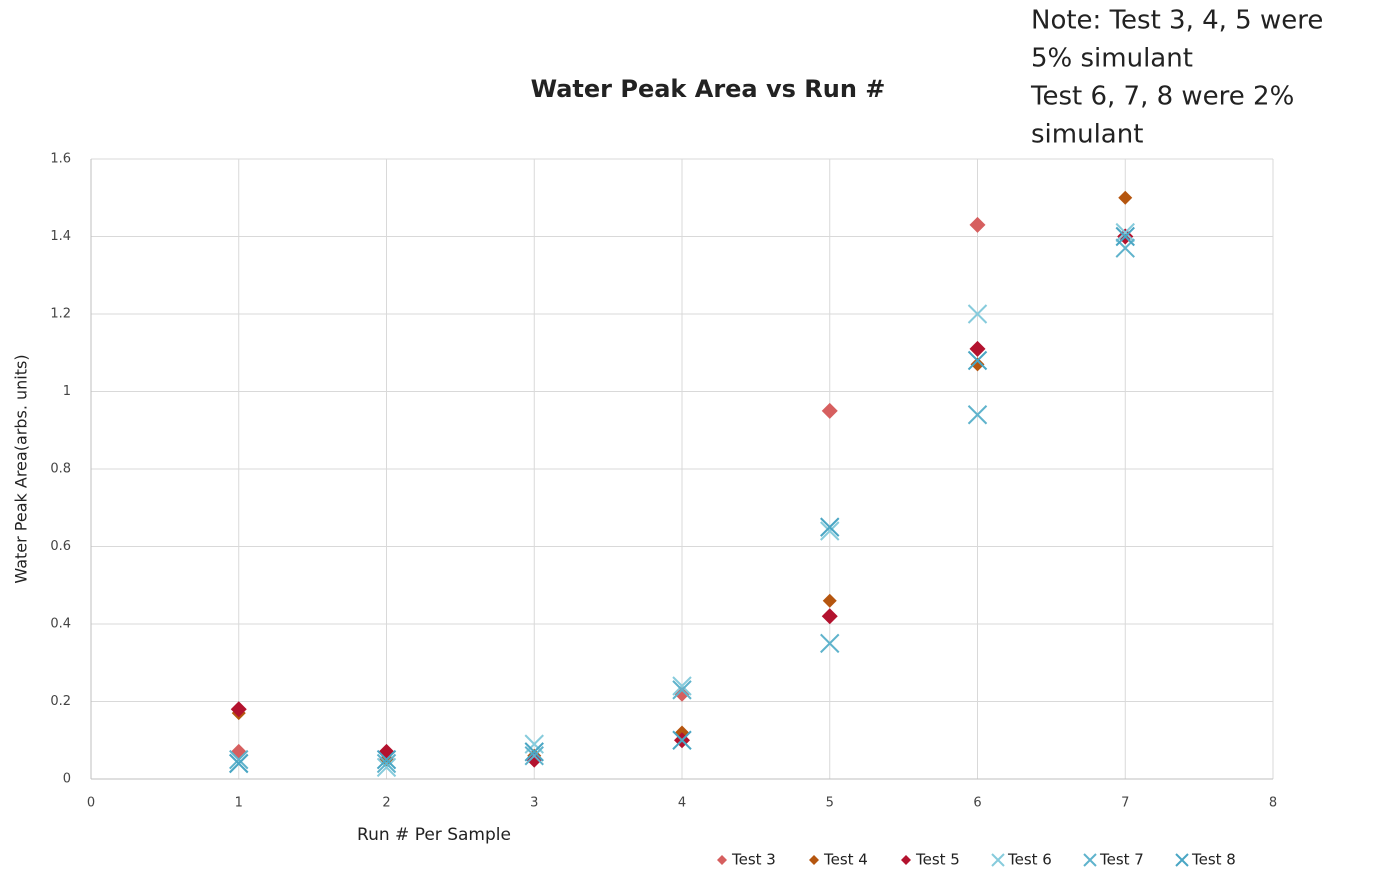  Describe the element at coordinates (1125, 803) in the screenshot. I see `x-tick-label: 7` at that location.